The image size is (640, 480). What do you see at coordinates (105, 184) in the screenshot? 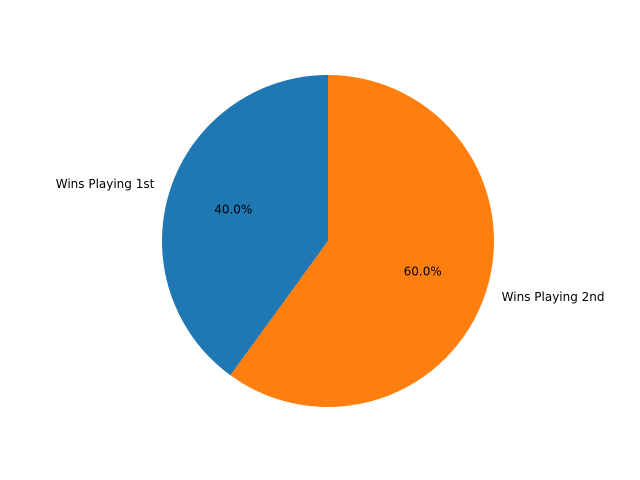
I see `slice-label-1: Wins Playing 1st` at bounding box center [105, 184].